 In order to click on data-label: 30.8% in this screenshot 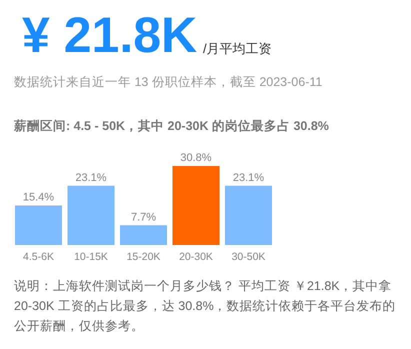, I will do `click(196, 158)`.